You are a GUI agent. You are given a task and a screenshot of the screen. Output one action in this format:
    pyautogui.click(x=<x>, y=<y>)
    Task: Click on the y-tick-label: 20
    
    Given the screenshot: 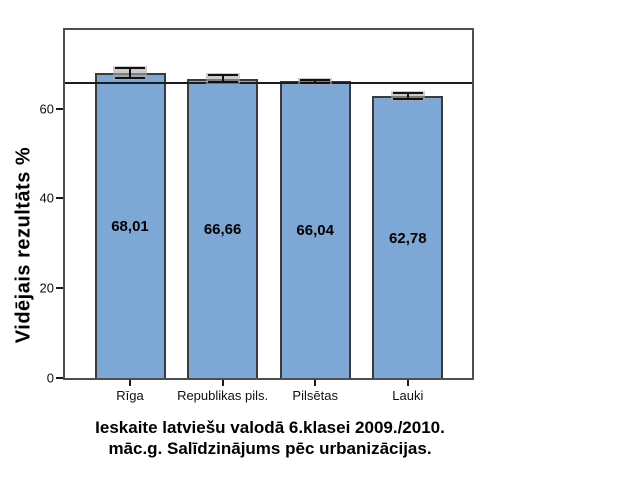 What is the action you would take?
    pyautogui.click(x=46, y=288)
    